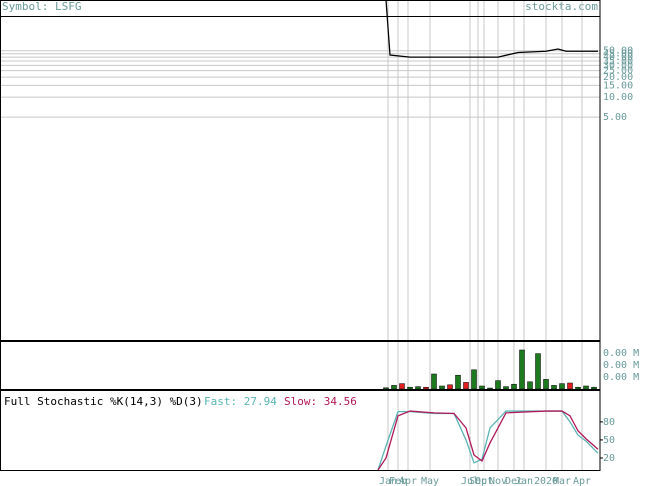  Describe the element at coordinates (562, 481) in the screenshot. I see `x-tick-label: Mar` at that location.